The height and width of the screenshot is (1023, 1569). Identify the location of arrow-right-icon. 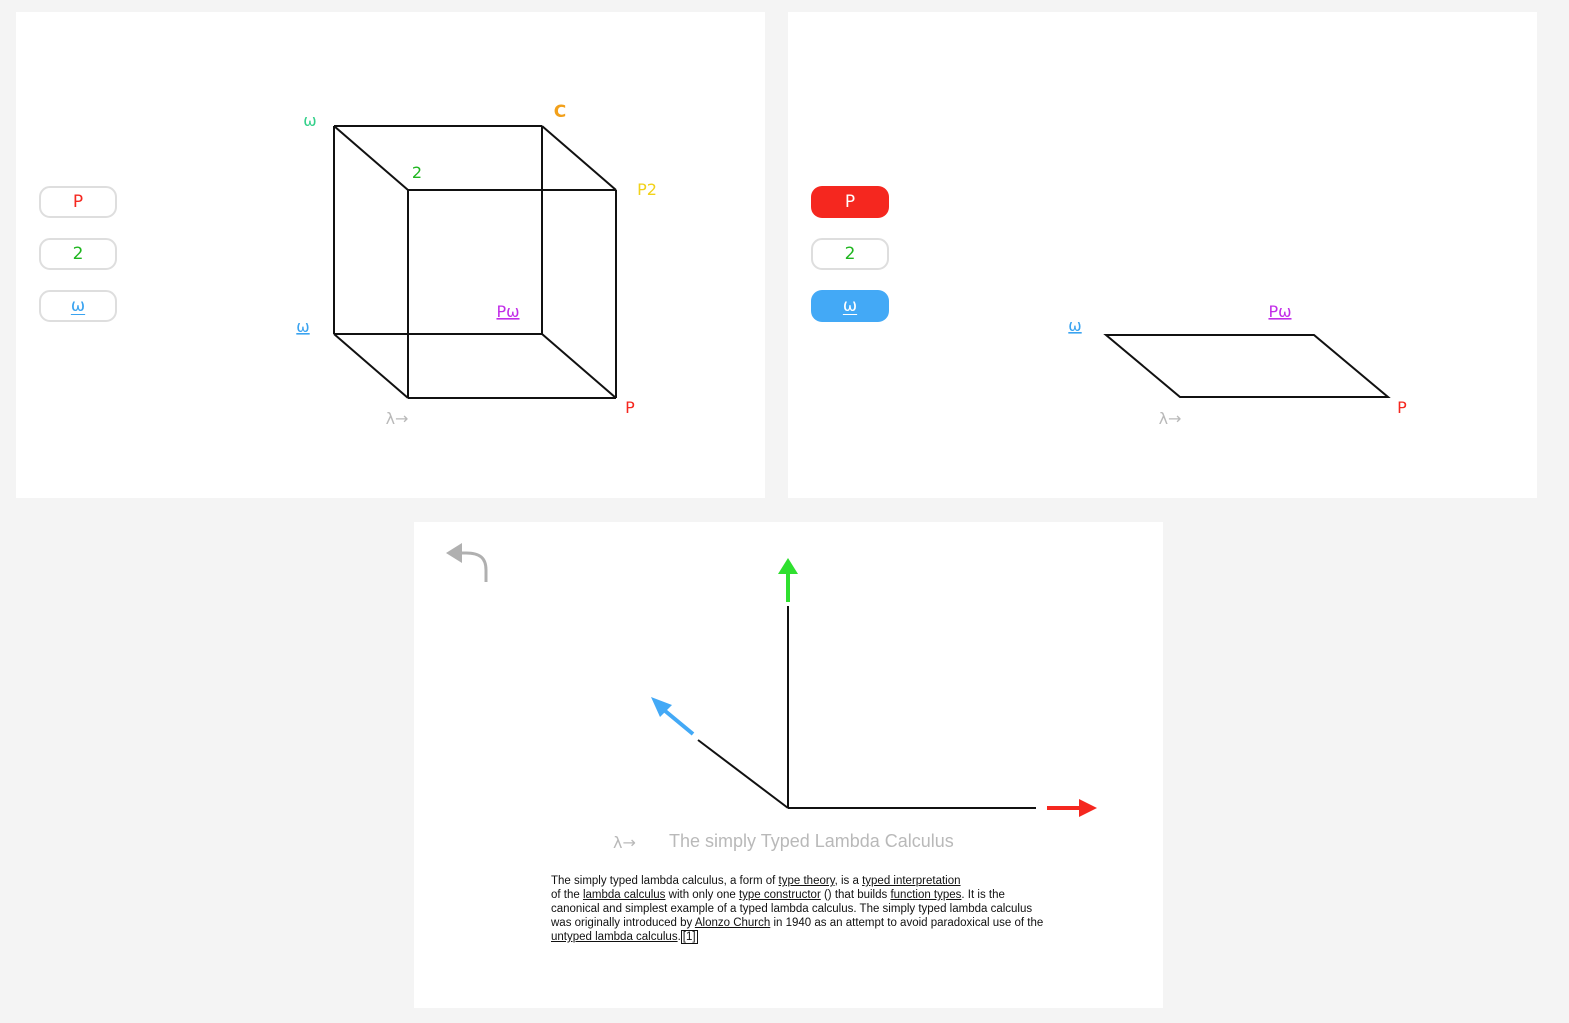
(1072, 808).